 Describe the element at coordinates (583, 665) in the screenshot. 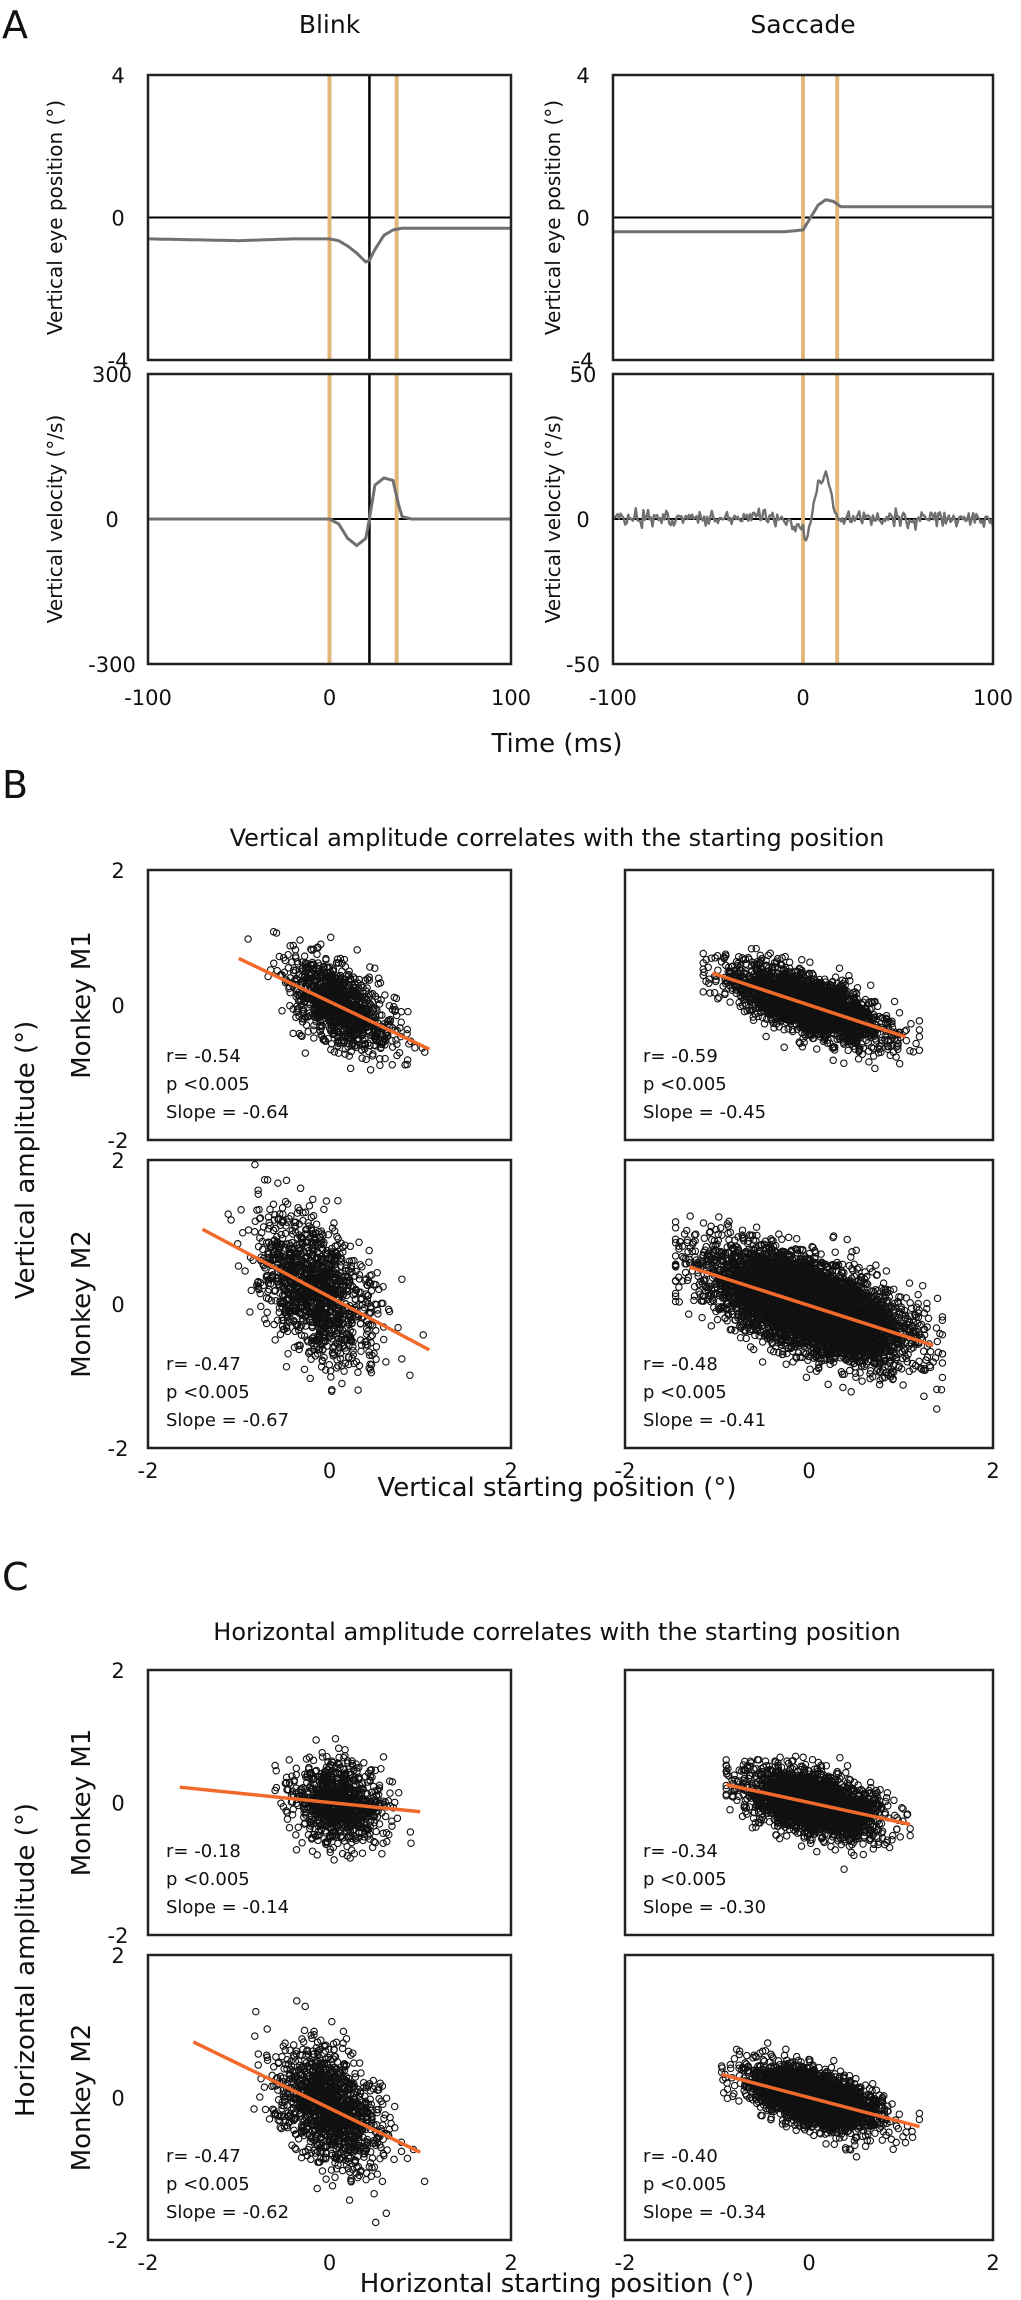

I see `y-tick-label: -50` at that location.